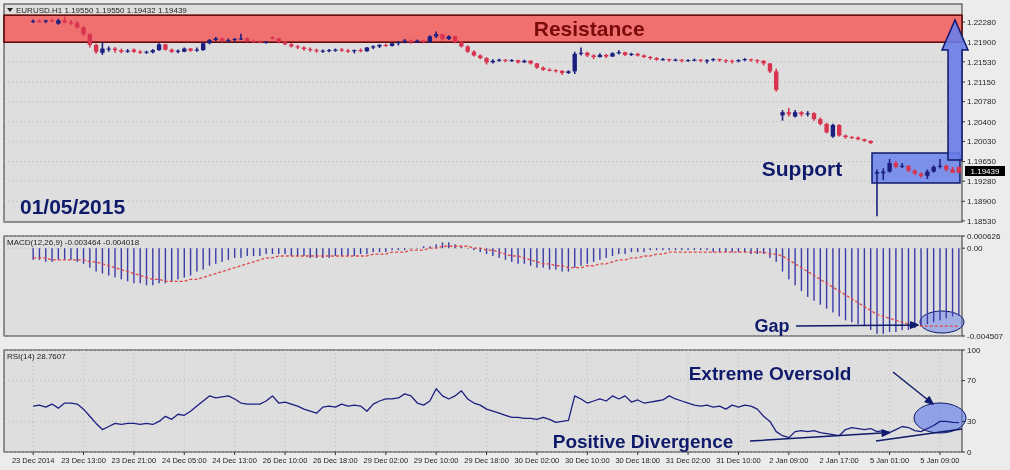 The image size is (1010, 470). I want to click on y-tick-label: 30, so click(972, 422).